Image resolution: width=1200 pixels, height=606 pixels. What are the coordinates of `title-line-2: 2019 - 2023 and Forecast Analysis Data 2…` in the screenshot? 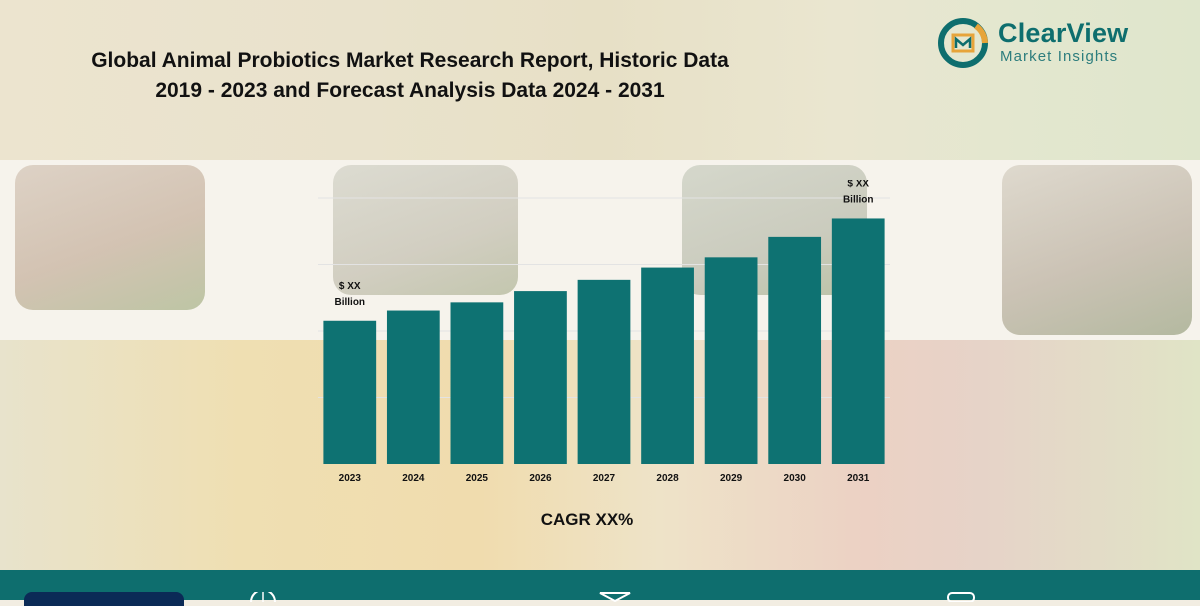 It's located at (410, 90).